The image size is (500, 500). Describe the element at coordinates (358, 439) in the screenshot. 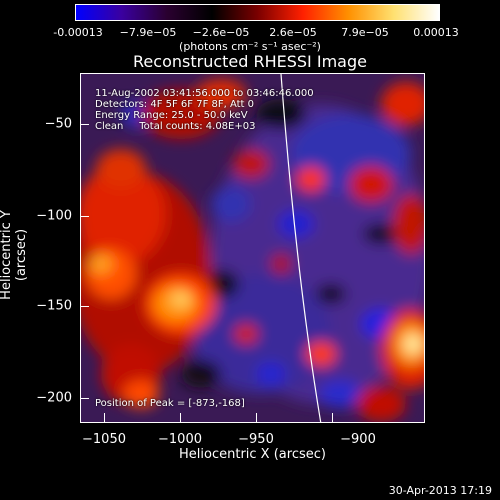

I see `x-tick-label: −900` at that location.